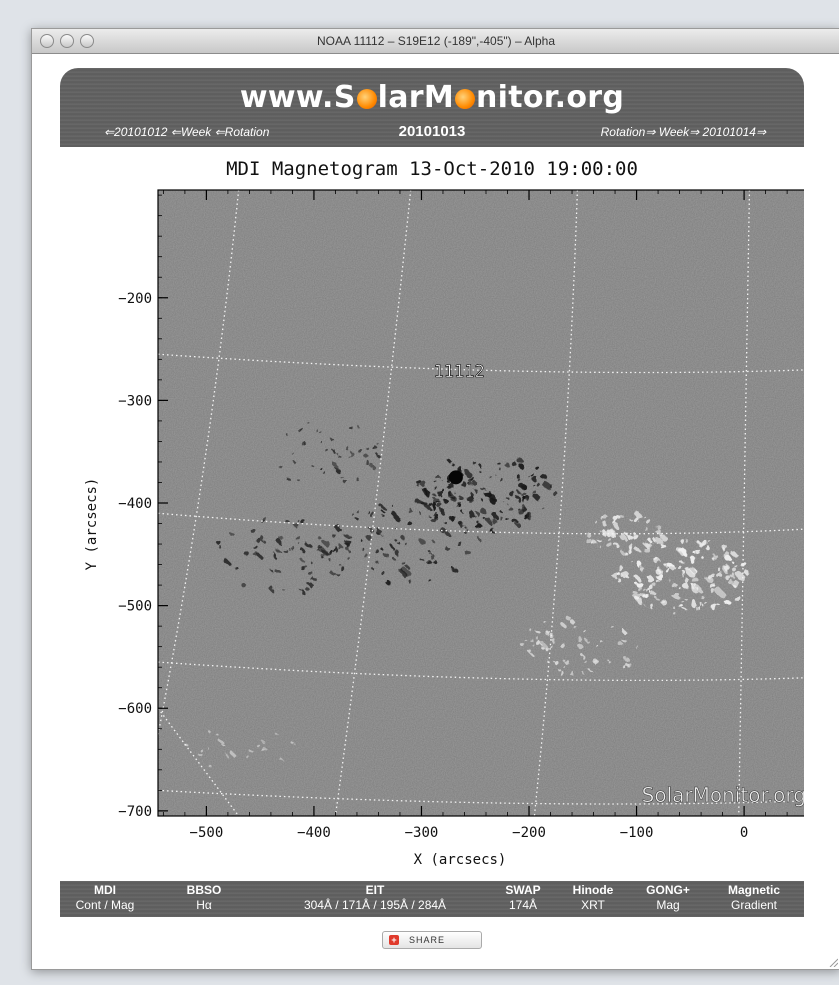 The height and width of the screenshot is (985, 839). Describe the element at coordinates (135, 299) in the screenshot. I see `y-tick-label: −200` at that location.